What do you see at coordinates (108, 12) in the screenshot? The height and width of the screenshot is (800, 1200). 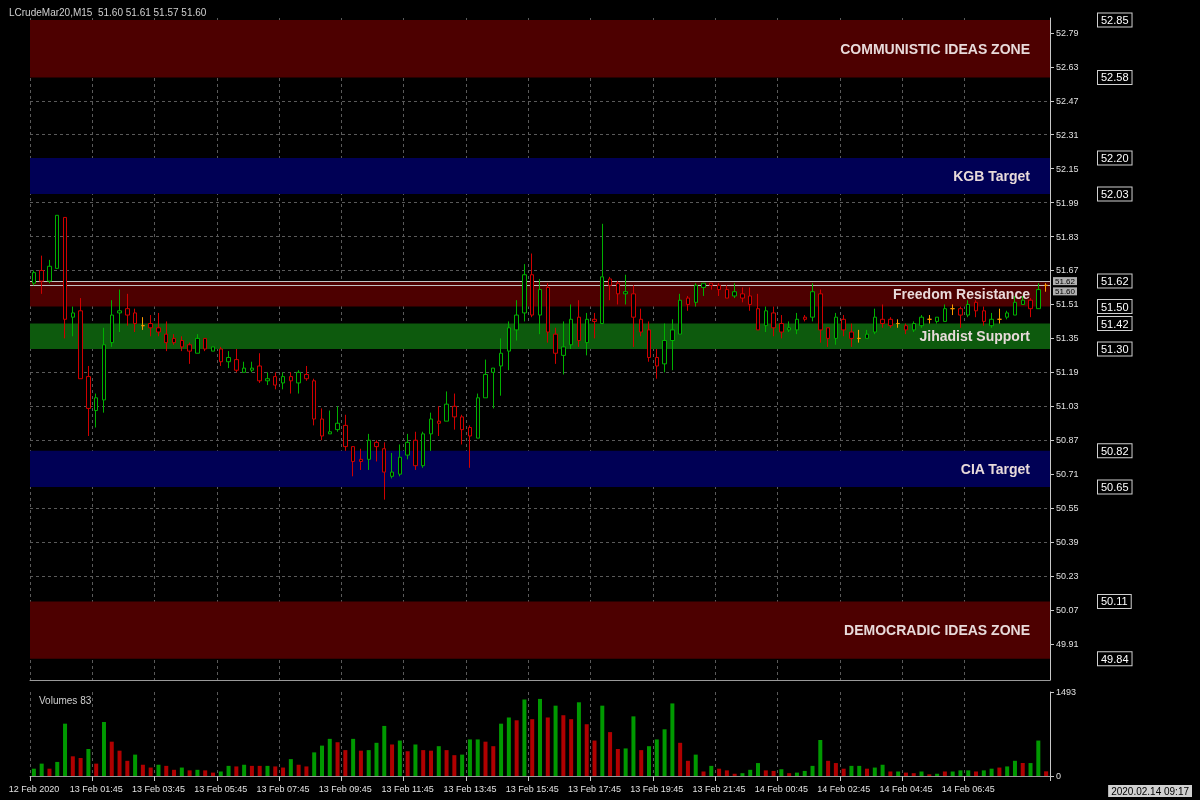 I see `chart-title: LCrudeMar20,M15 51.60 51.61 51.57 51.60` at bounding box center [108, 12].